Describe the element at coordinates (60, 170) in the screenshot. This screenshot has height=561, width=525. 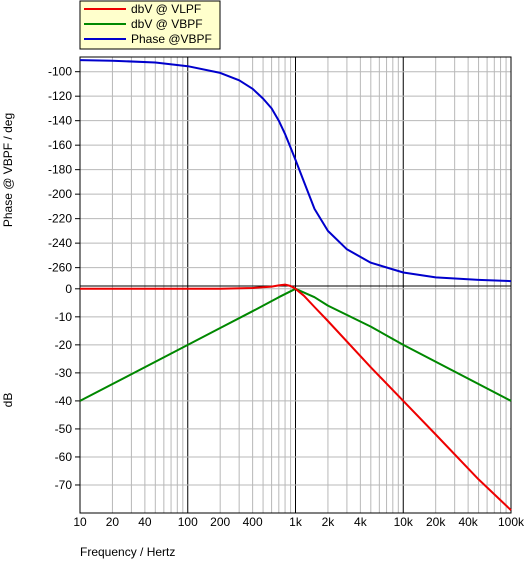
I see `top-y-tick-label: -180` at that location.